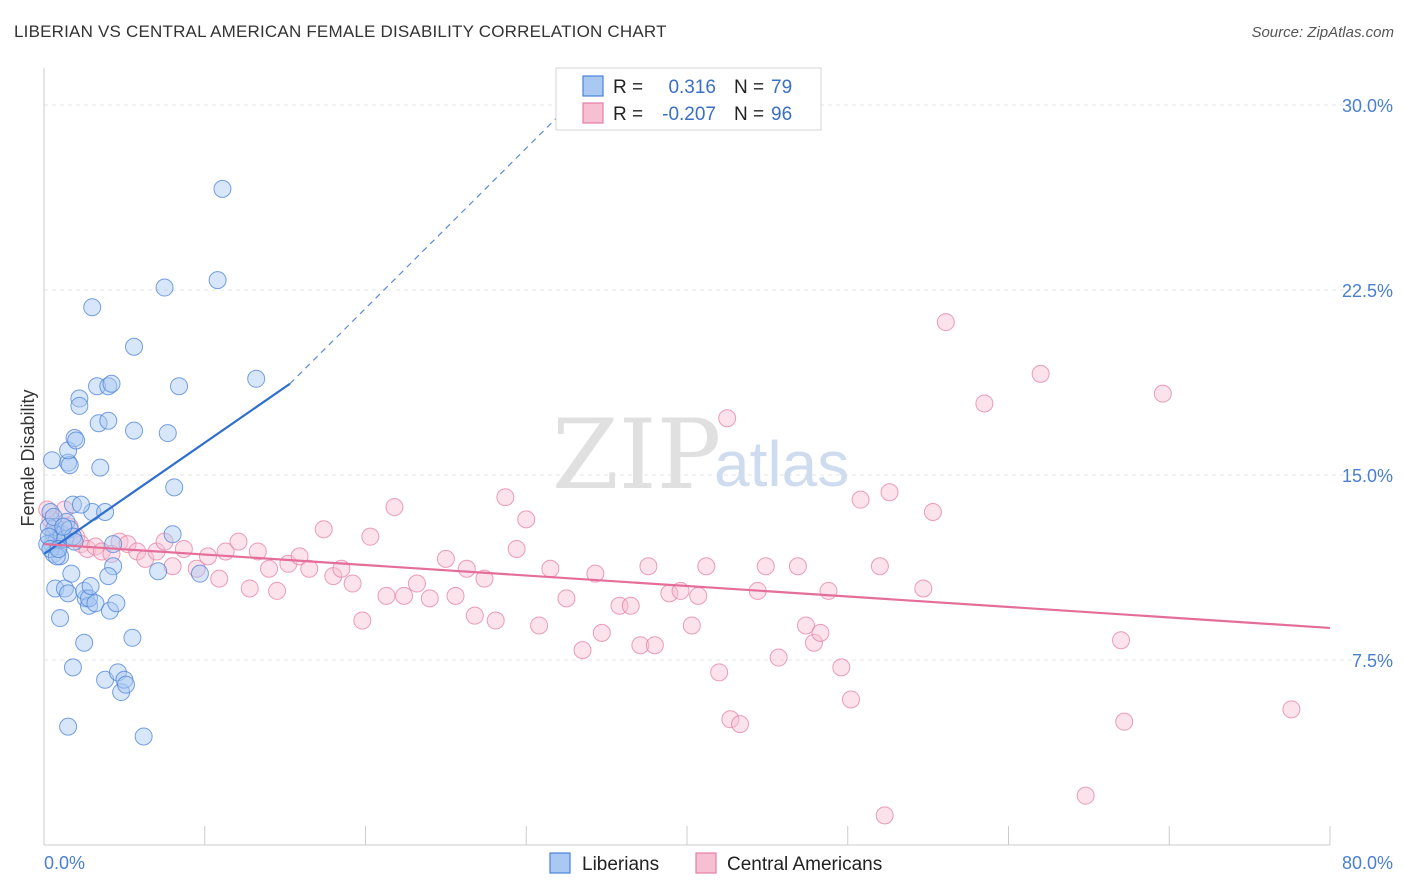 This screenshot has height=892, width=1406. I want to click on y-tick-label-7-5: 7.5%, so click(1372, 661).